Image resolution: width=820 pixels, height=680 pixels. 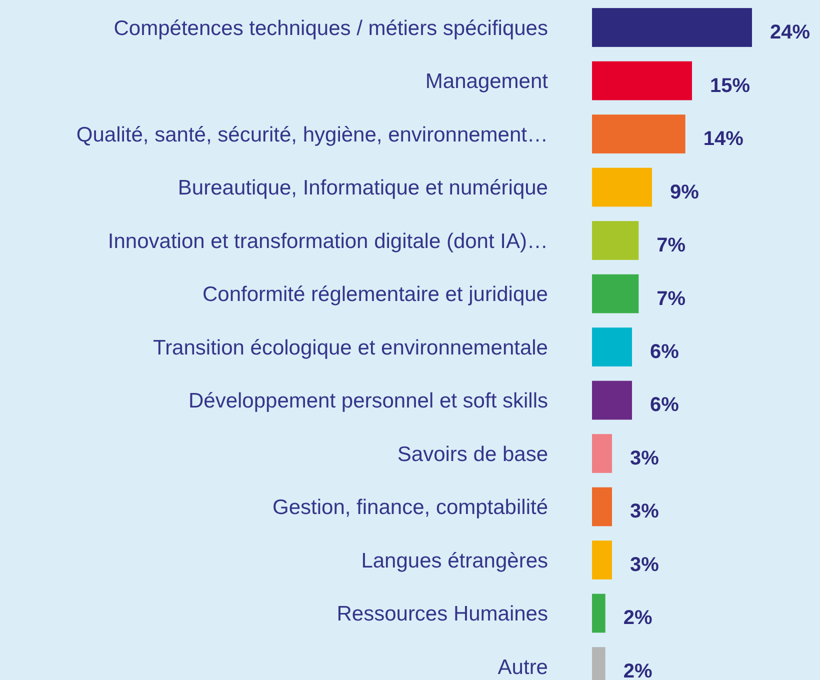 What do you see at coordinates (486, 82) in the screenshot?
I see `y-tick-label: Management` at bounding box center [486, 82].